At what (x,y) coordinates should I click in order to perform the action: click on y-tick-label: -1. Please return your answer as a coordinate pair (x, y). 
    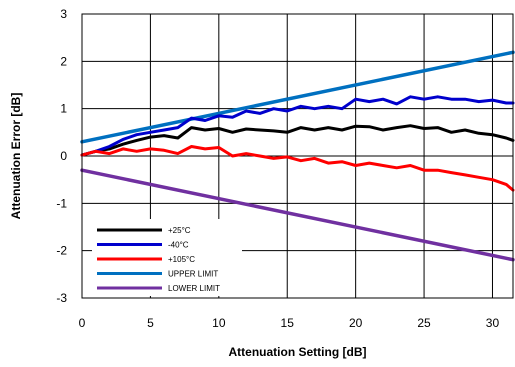
    Looking at the image, I should click on (61, 203).